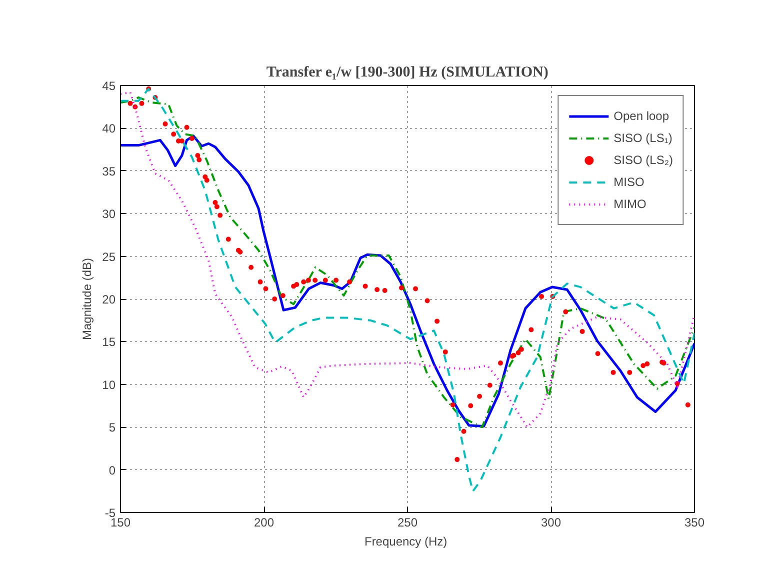  Describe the element at coordinates (406, 541) in the screenshot. I see `x-axis-title: Frequency (Hz)` at that location.